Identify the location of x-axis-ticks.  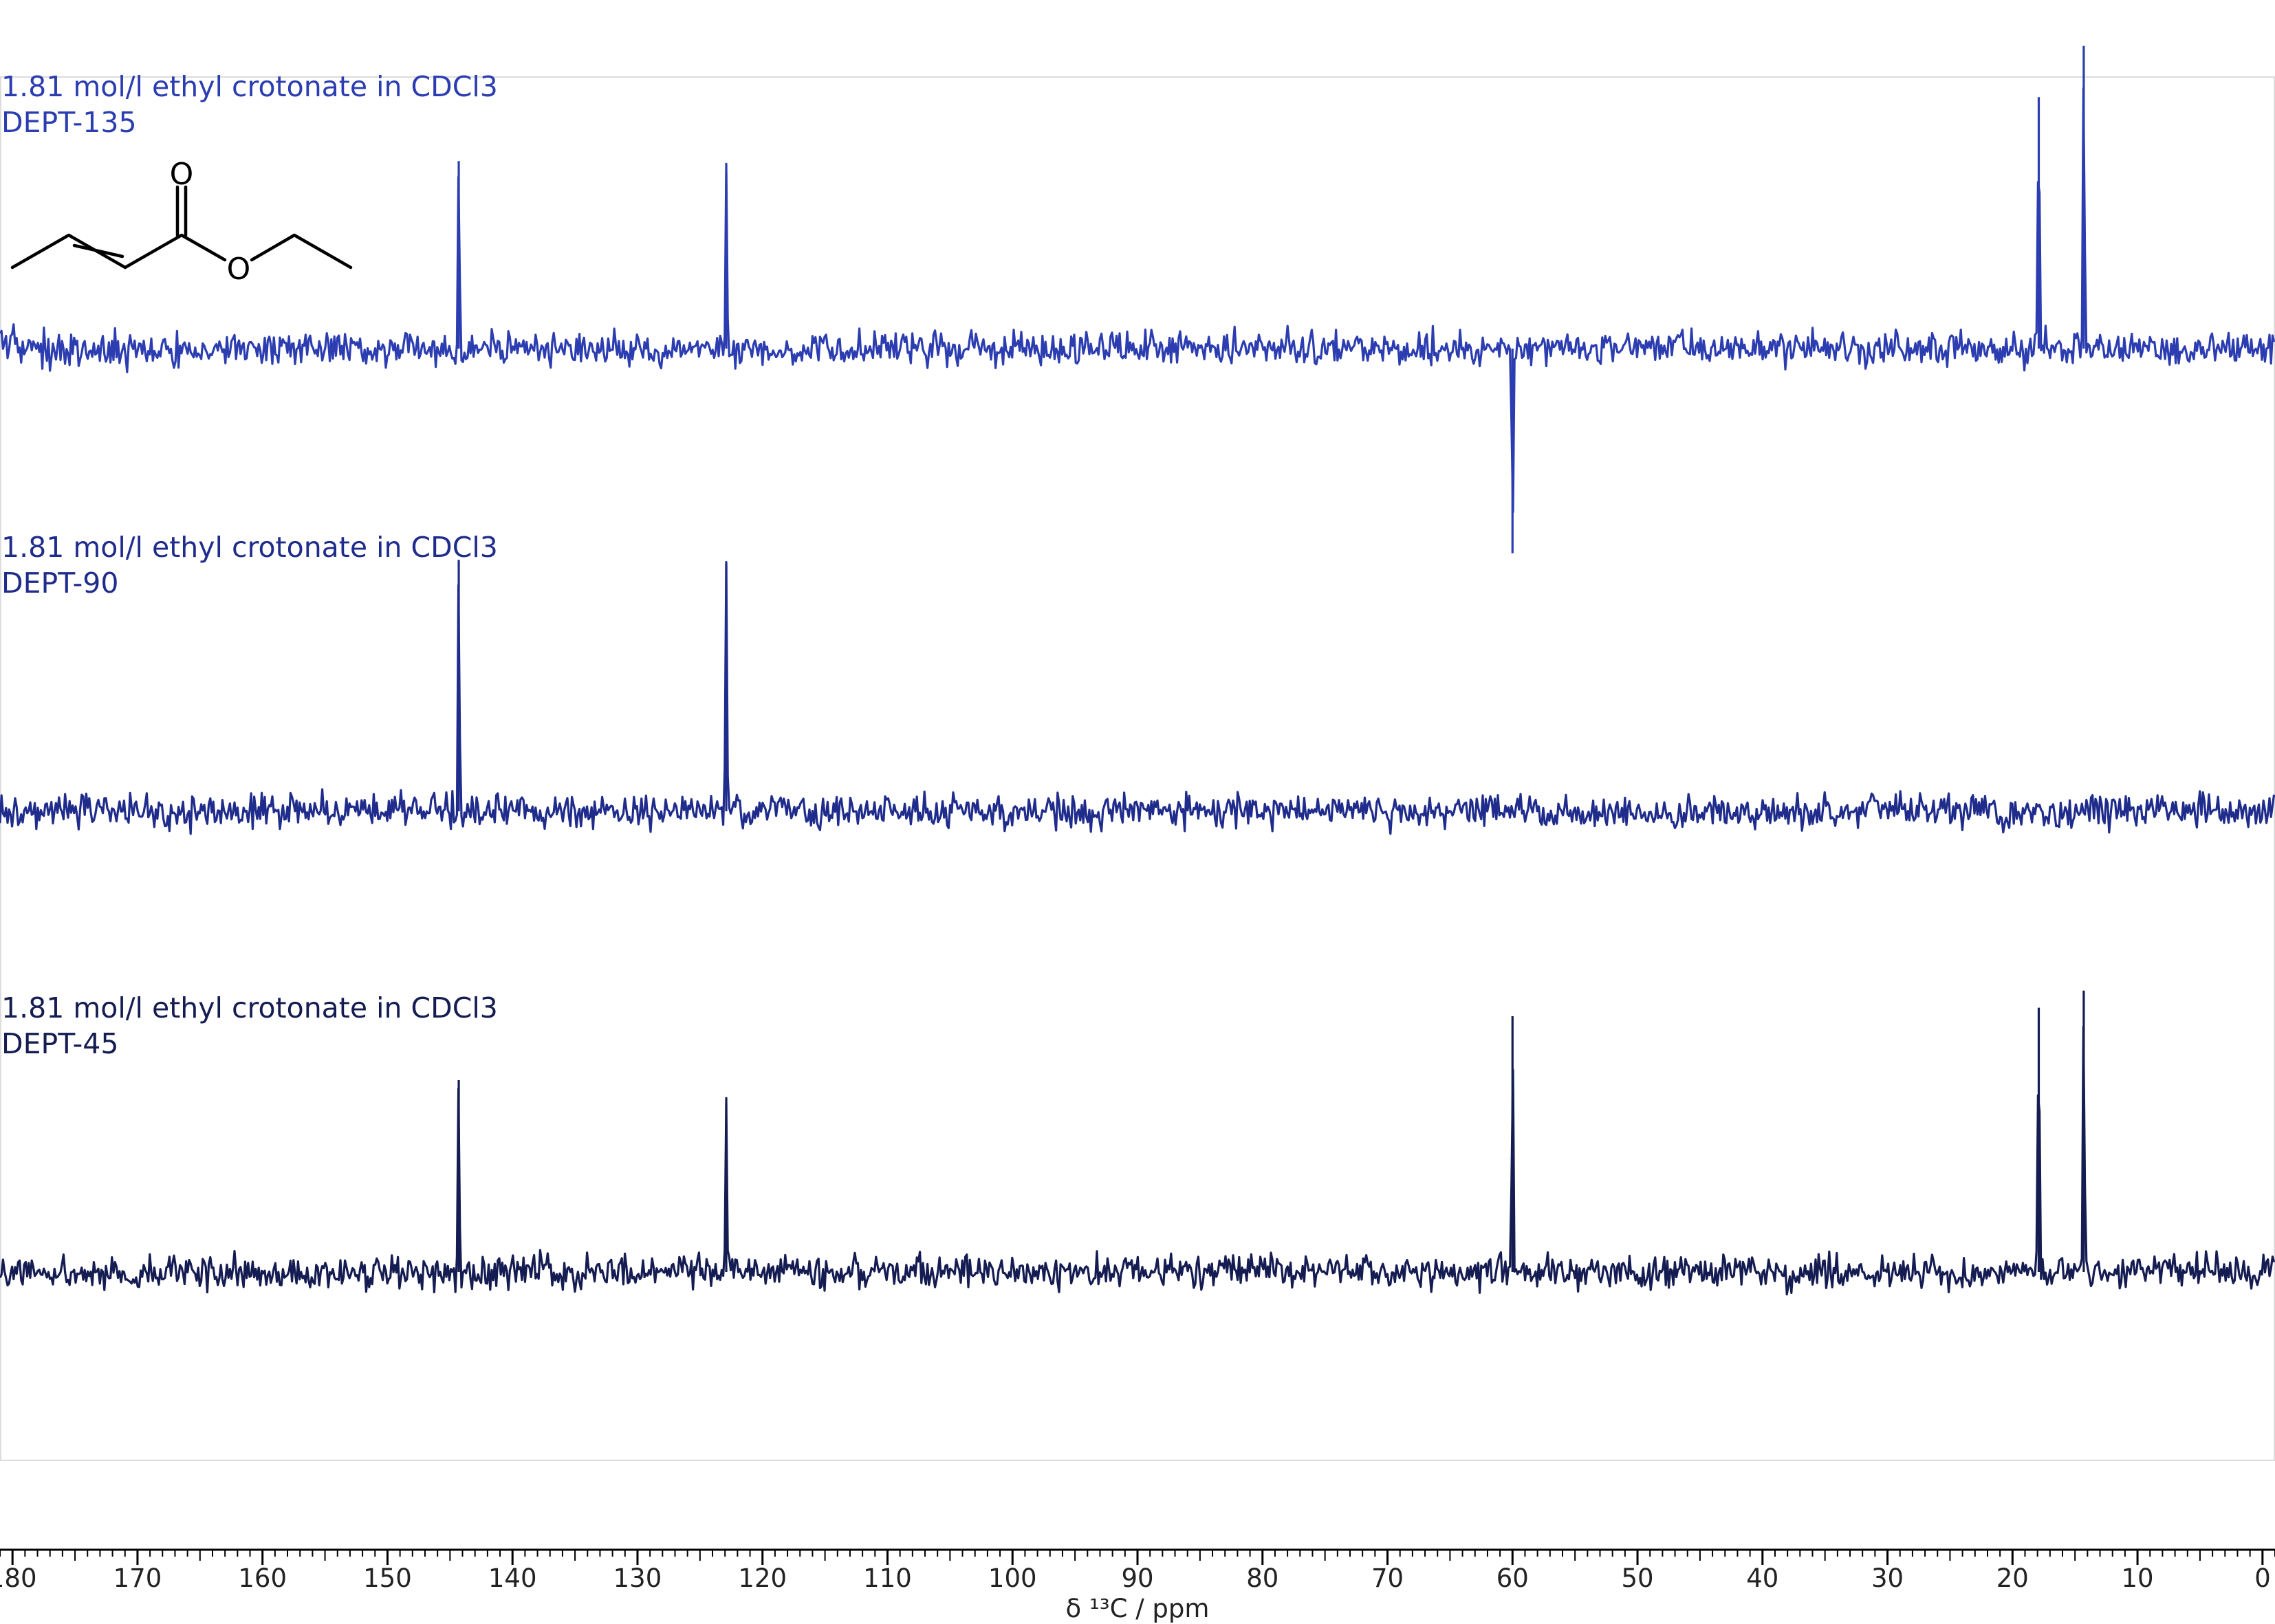
(1137, 1557).